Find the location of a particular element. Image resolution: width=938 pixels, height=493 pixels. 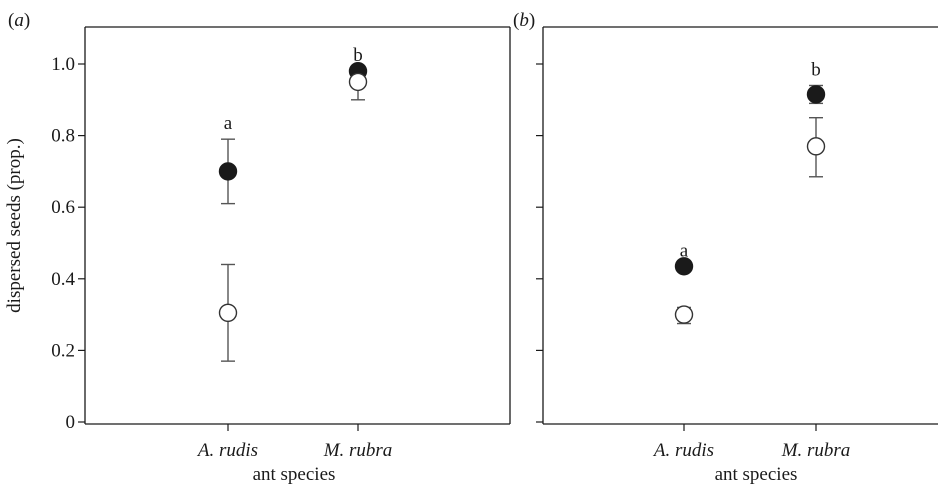

panel-label: (a) is located at coordinates (19, 20).